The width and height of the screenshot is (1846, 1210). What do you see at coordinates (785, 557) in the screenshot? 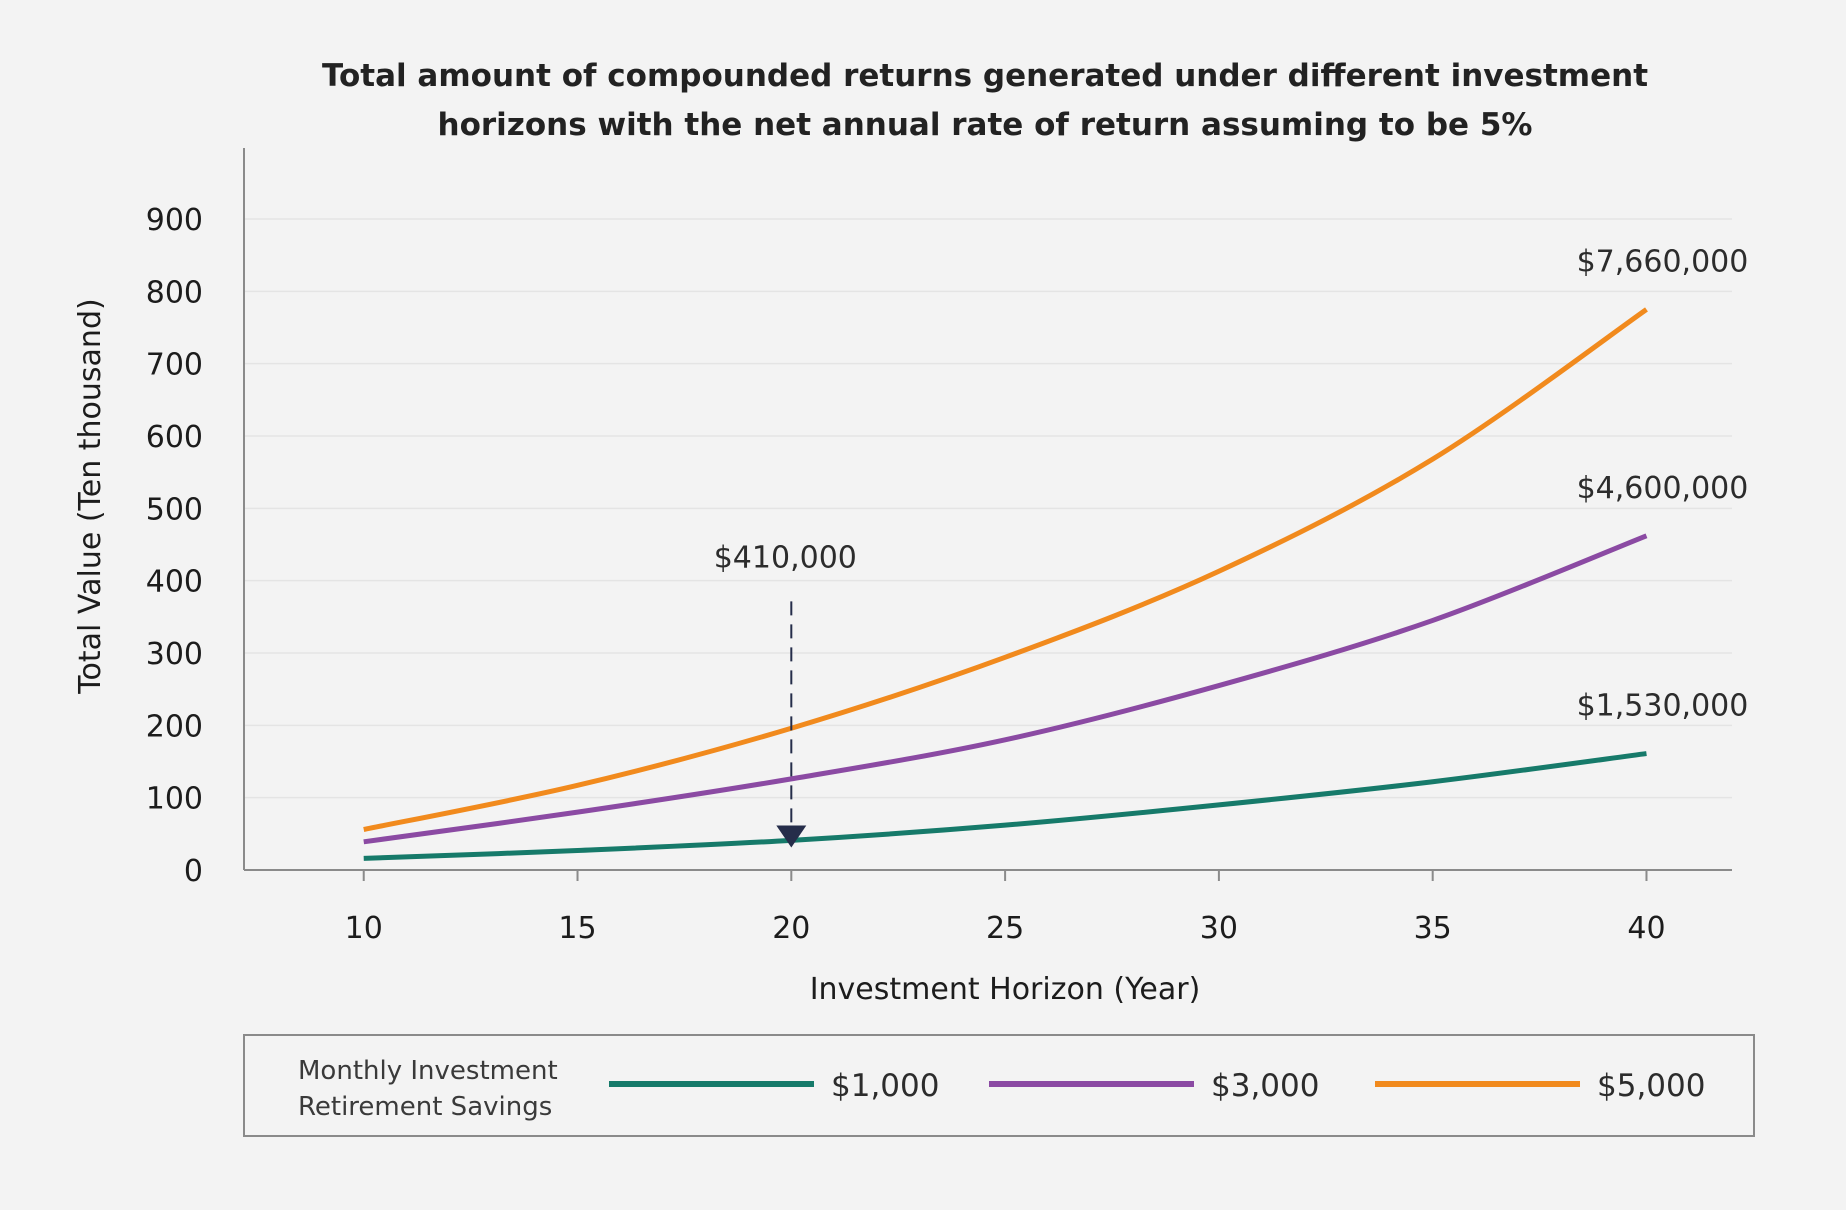
I see `annotation-label: $410,000` at bounding box center [785, 557].